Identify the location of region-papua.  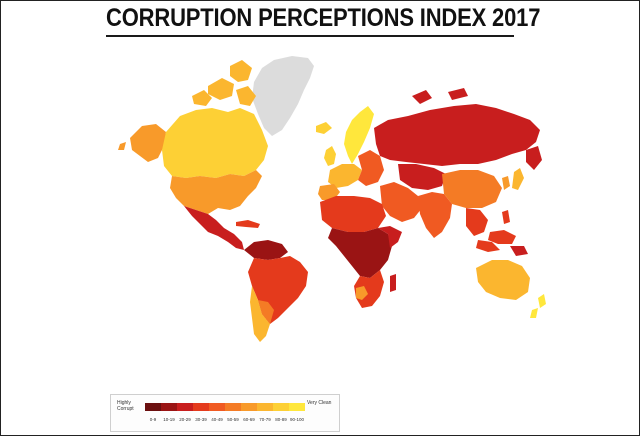
(519, 251).